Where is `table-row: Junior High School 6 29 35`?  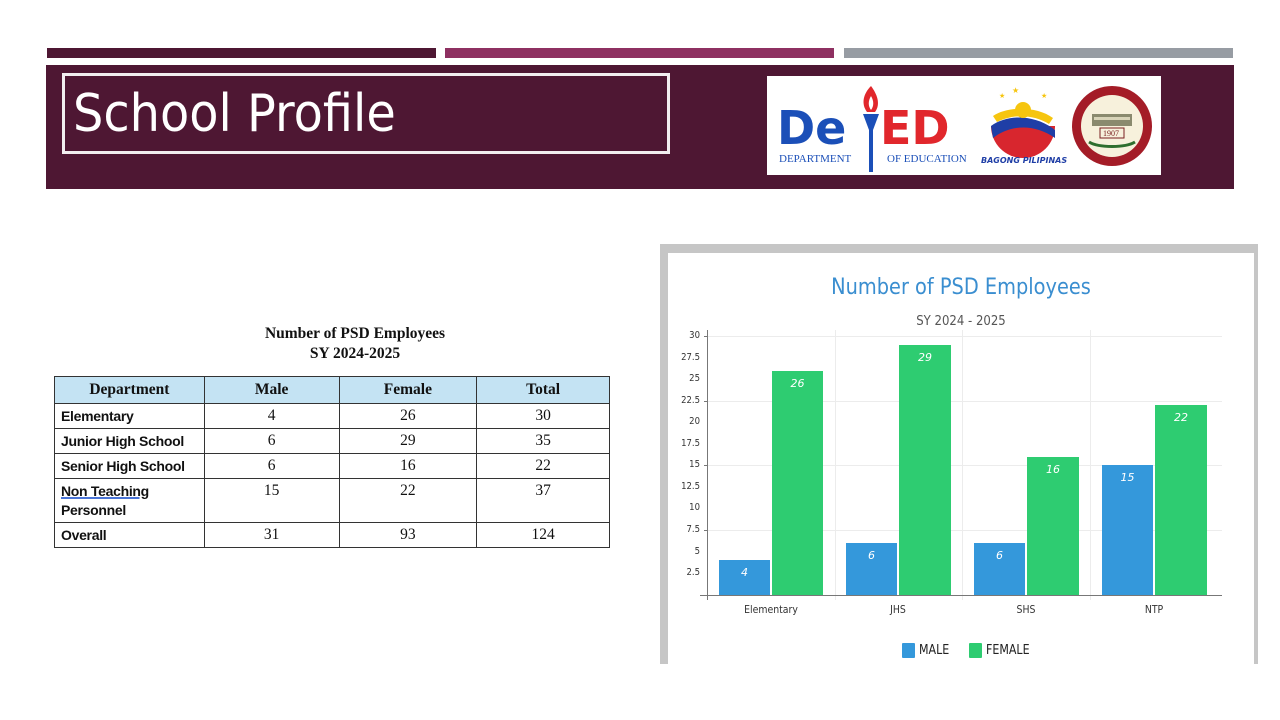
table-row: Junior High School 6 29 35 is located at coordinates (332, 441).